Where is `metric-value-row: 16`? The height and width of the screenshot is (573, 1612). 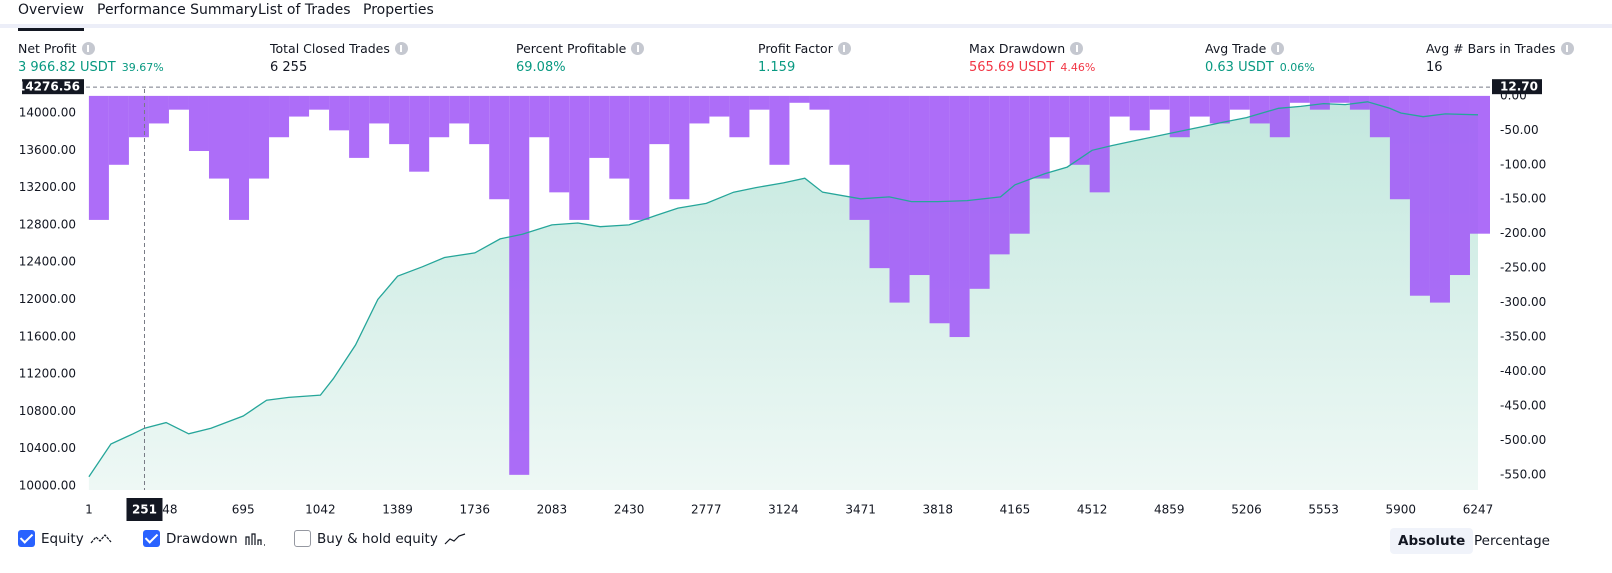
metric-value-row: 16 is located at coordinates (1500, 67).